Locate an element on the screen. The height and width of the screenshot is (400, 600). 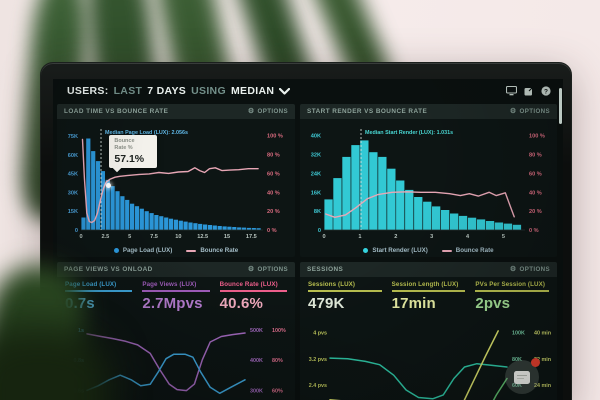
svg-text:Median Start Render (LUX): 1.0: Median Start Render (LUX): 1.031s is located at coordinates (409, 133).